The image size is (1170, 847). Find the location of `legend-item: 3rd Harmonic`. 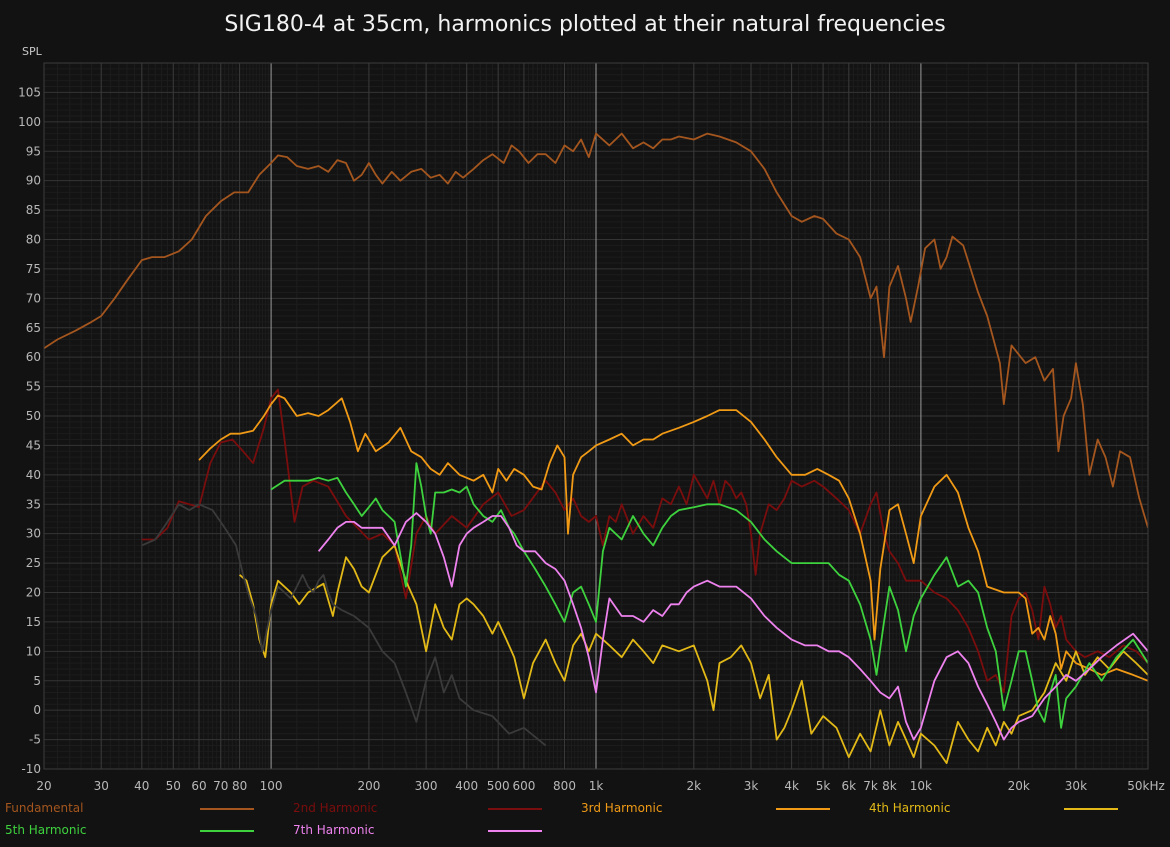

legend-item: 3rd Harmonic is located at coordinates (720, 809).